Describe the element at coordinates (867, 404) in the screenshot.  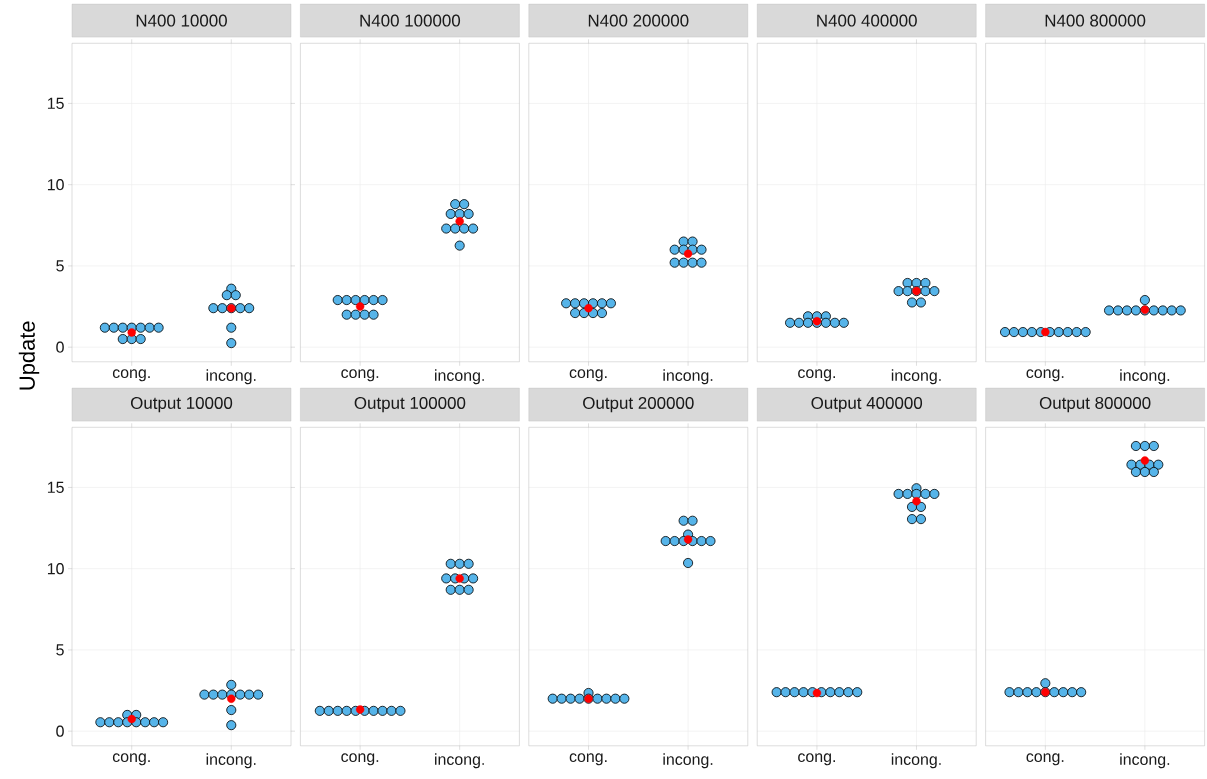
I see `chart-title: Output 400000` at that location.